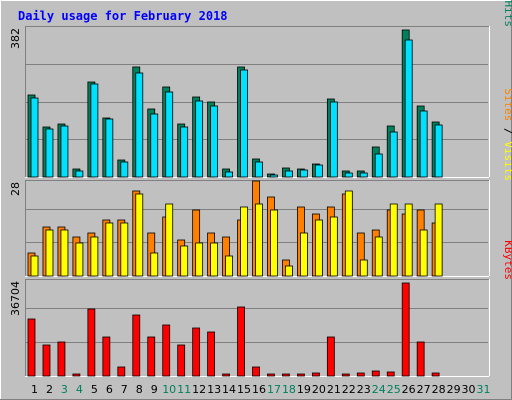  I want to click on legend-kbytes: KBytes, so click(507, 260).